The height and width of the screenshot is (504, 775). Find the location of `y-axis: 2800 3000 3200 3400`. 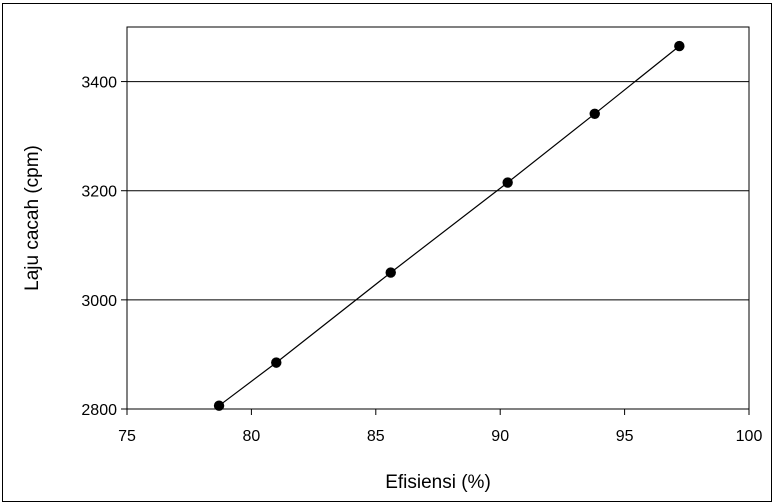

y-axis: 2800 3000 3200 3400 is located at coordinates (104, 247).